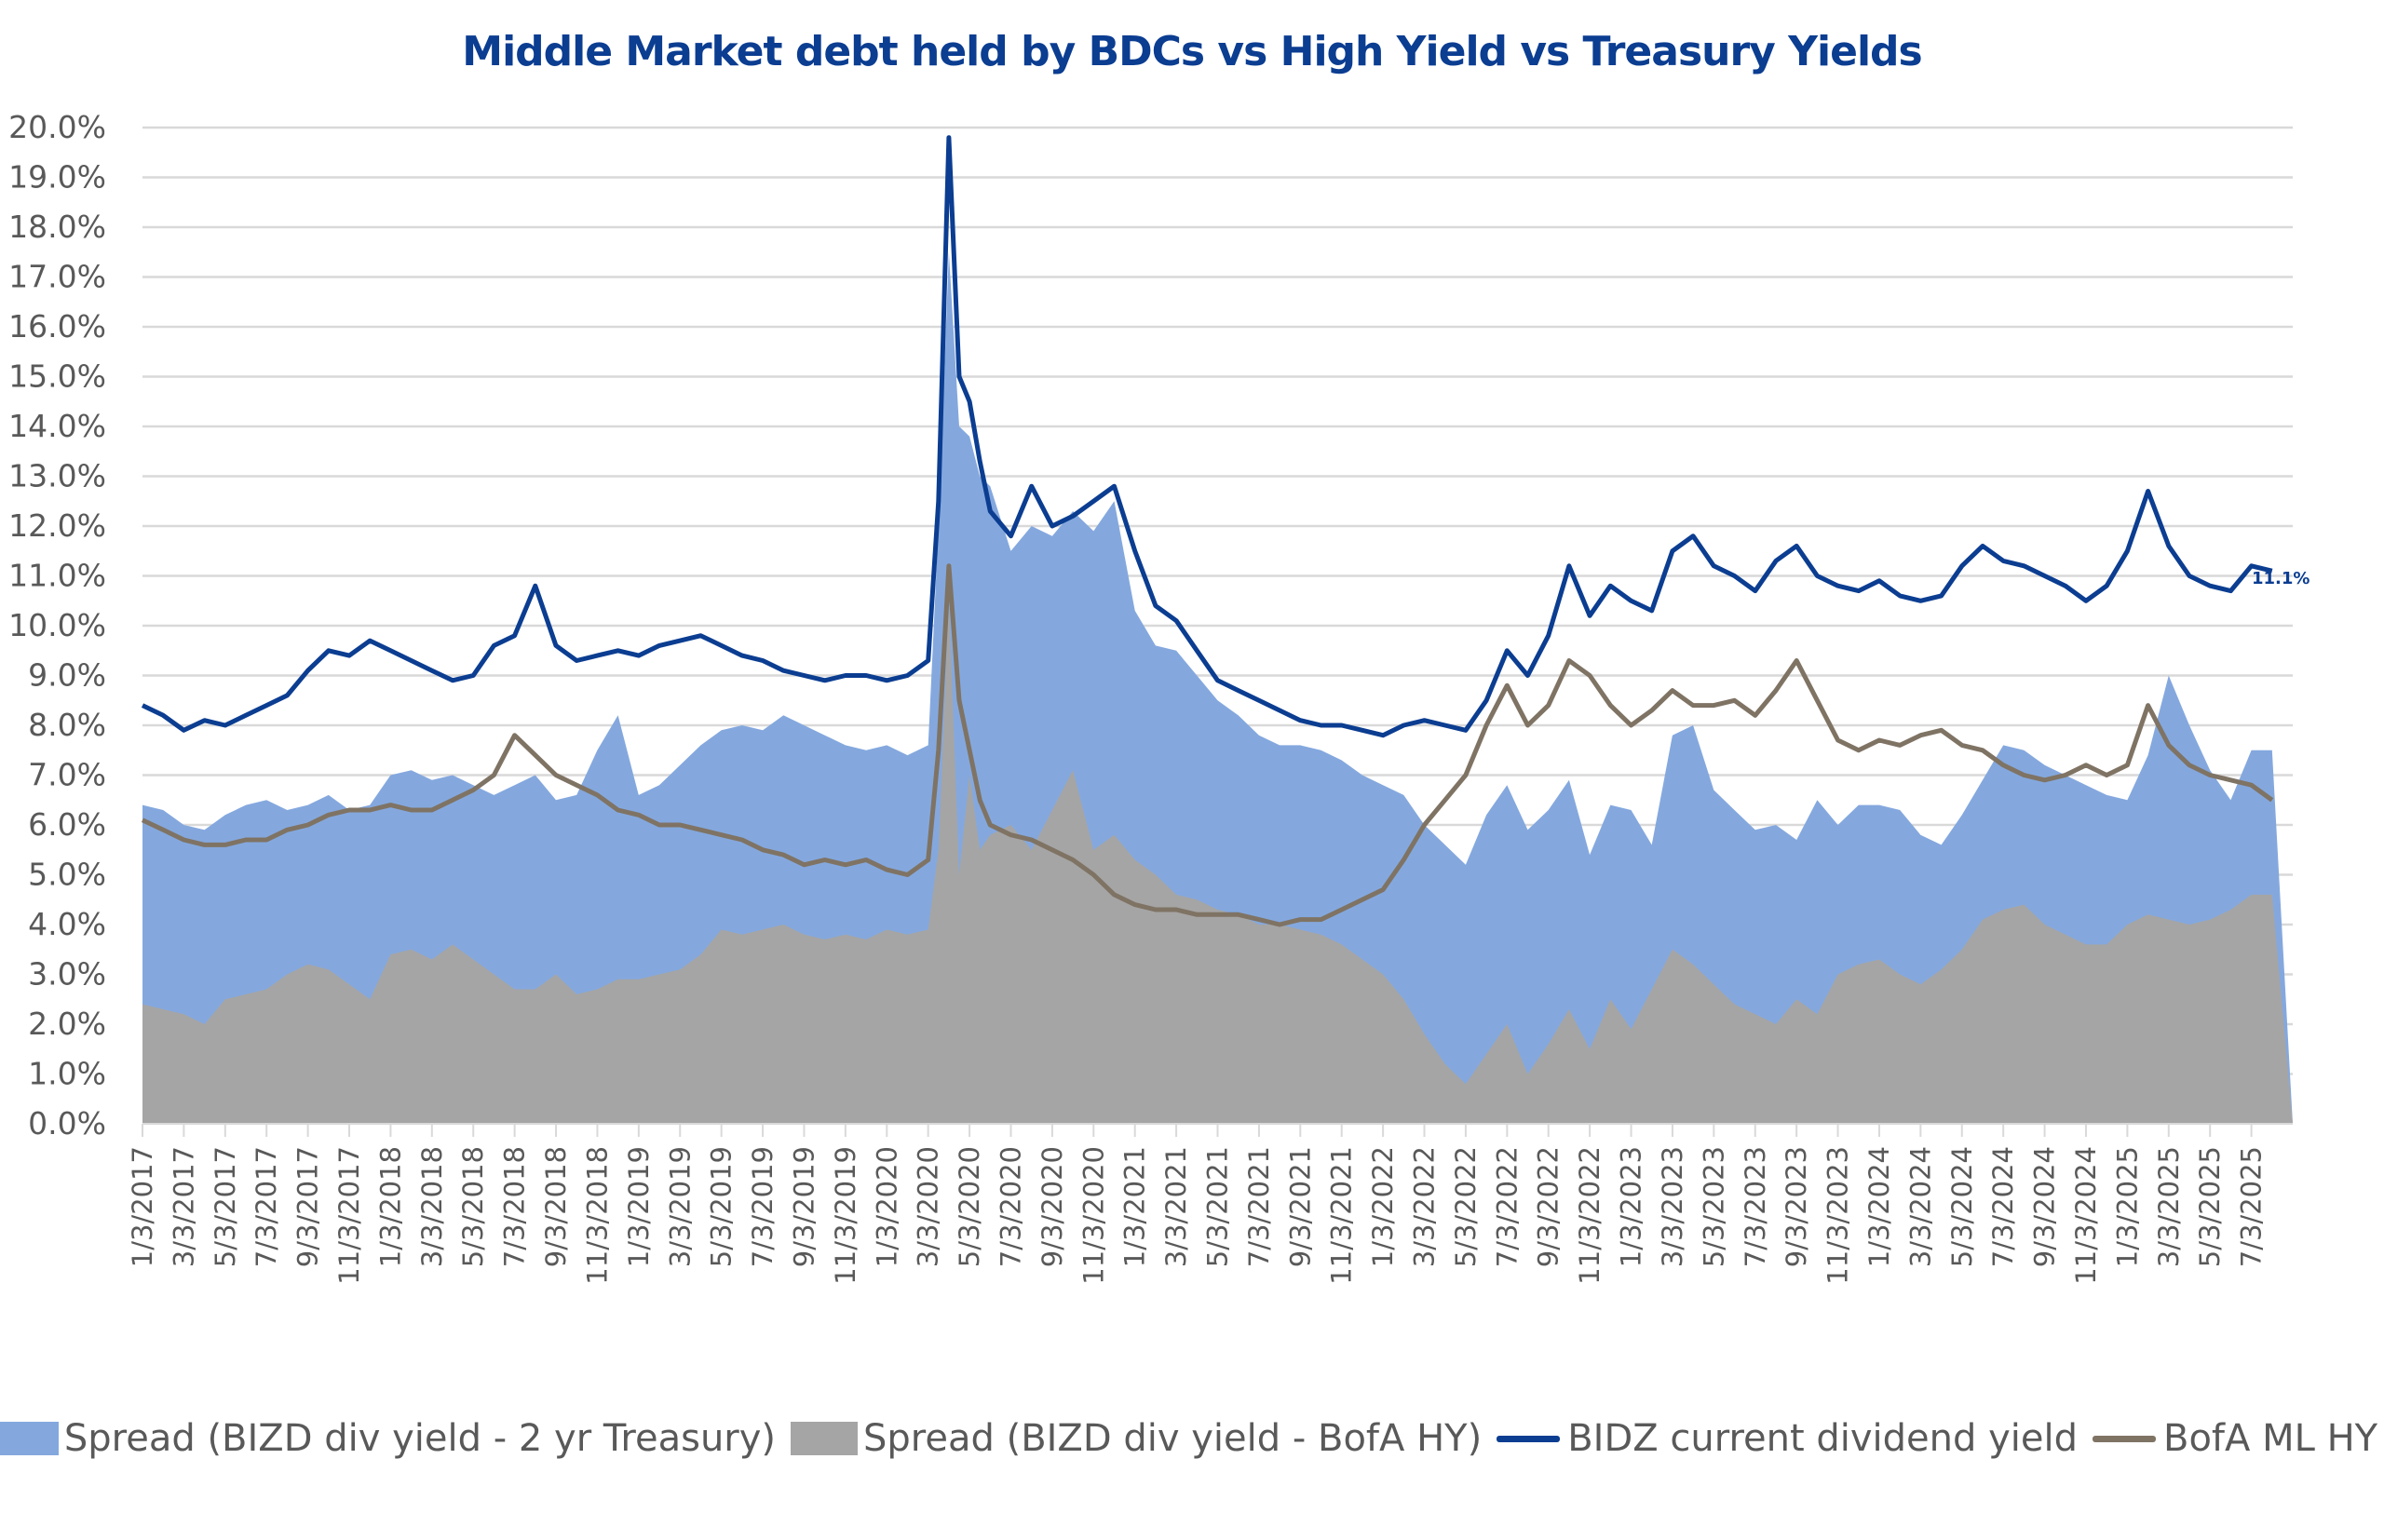 This screenshot has height=1540, width=2384. I want to click on y-tick-label: 5.0%, so click(67, 875).